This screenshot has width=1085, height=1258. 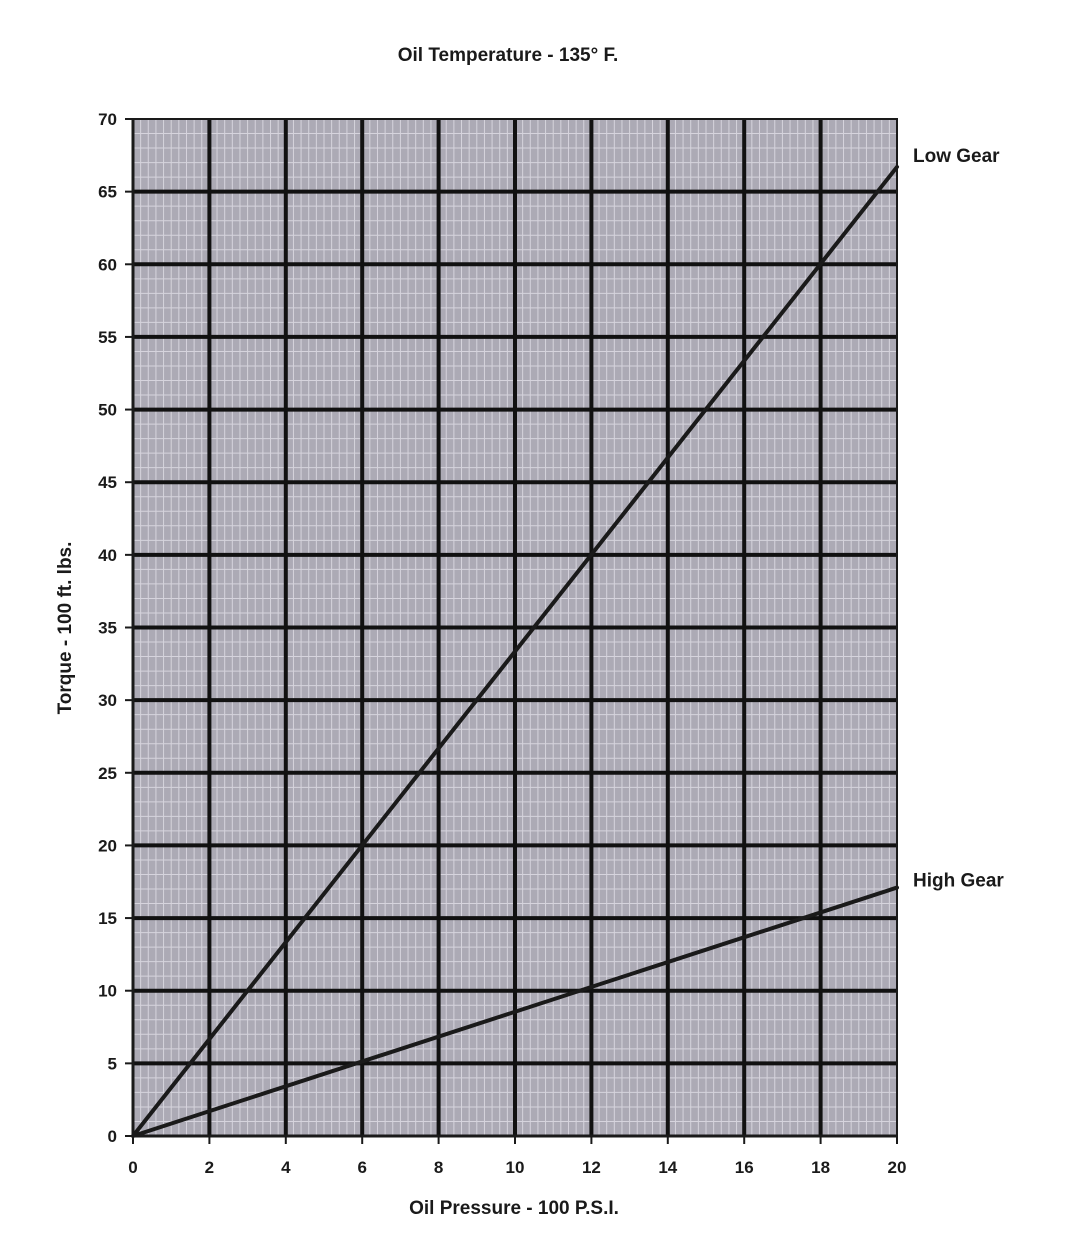 I want to click on x-axis-ticks: 0 2 4 6 8 10 12 14 16 18 20, so click(x=517, y=1156).